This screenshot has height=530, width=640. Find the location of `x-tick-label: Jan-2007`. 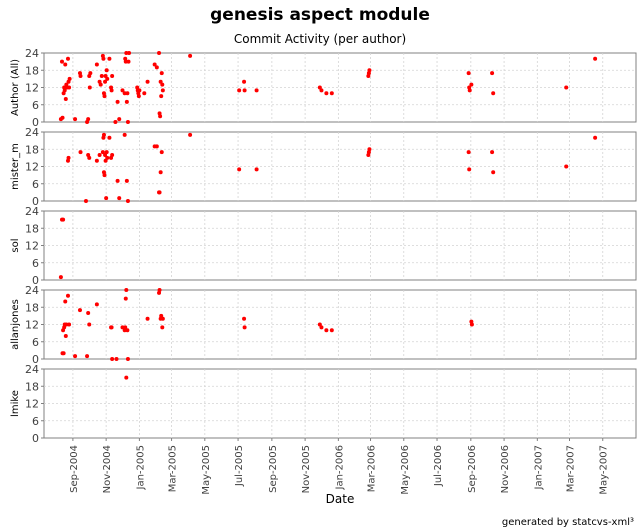

x-tick-label: Jan-2007 is located at coordinates (538, 467).